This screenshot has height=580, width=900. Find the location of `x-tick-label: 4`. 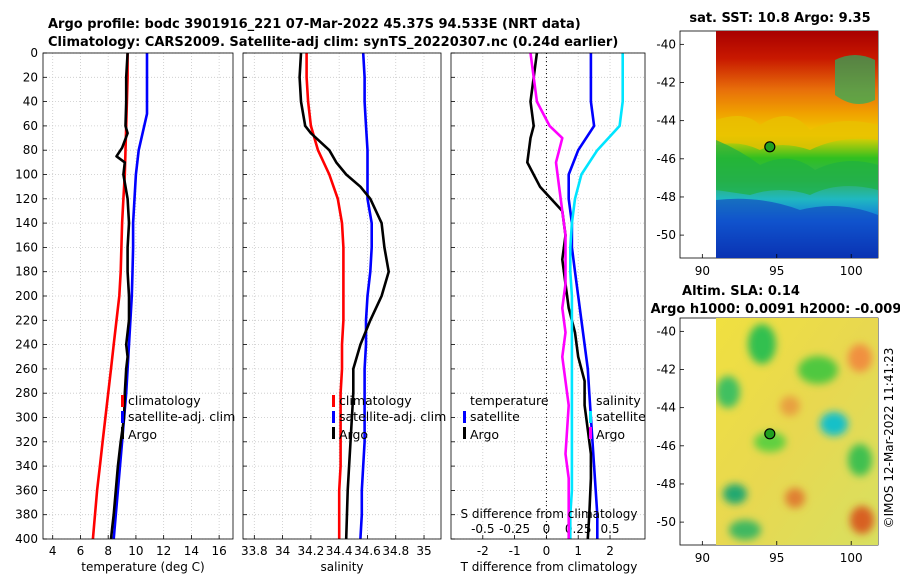

x-tick-label: 4 is located at coordinates (53, 551).